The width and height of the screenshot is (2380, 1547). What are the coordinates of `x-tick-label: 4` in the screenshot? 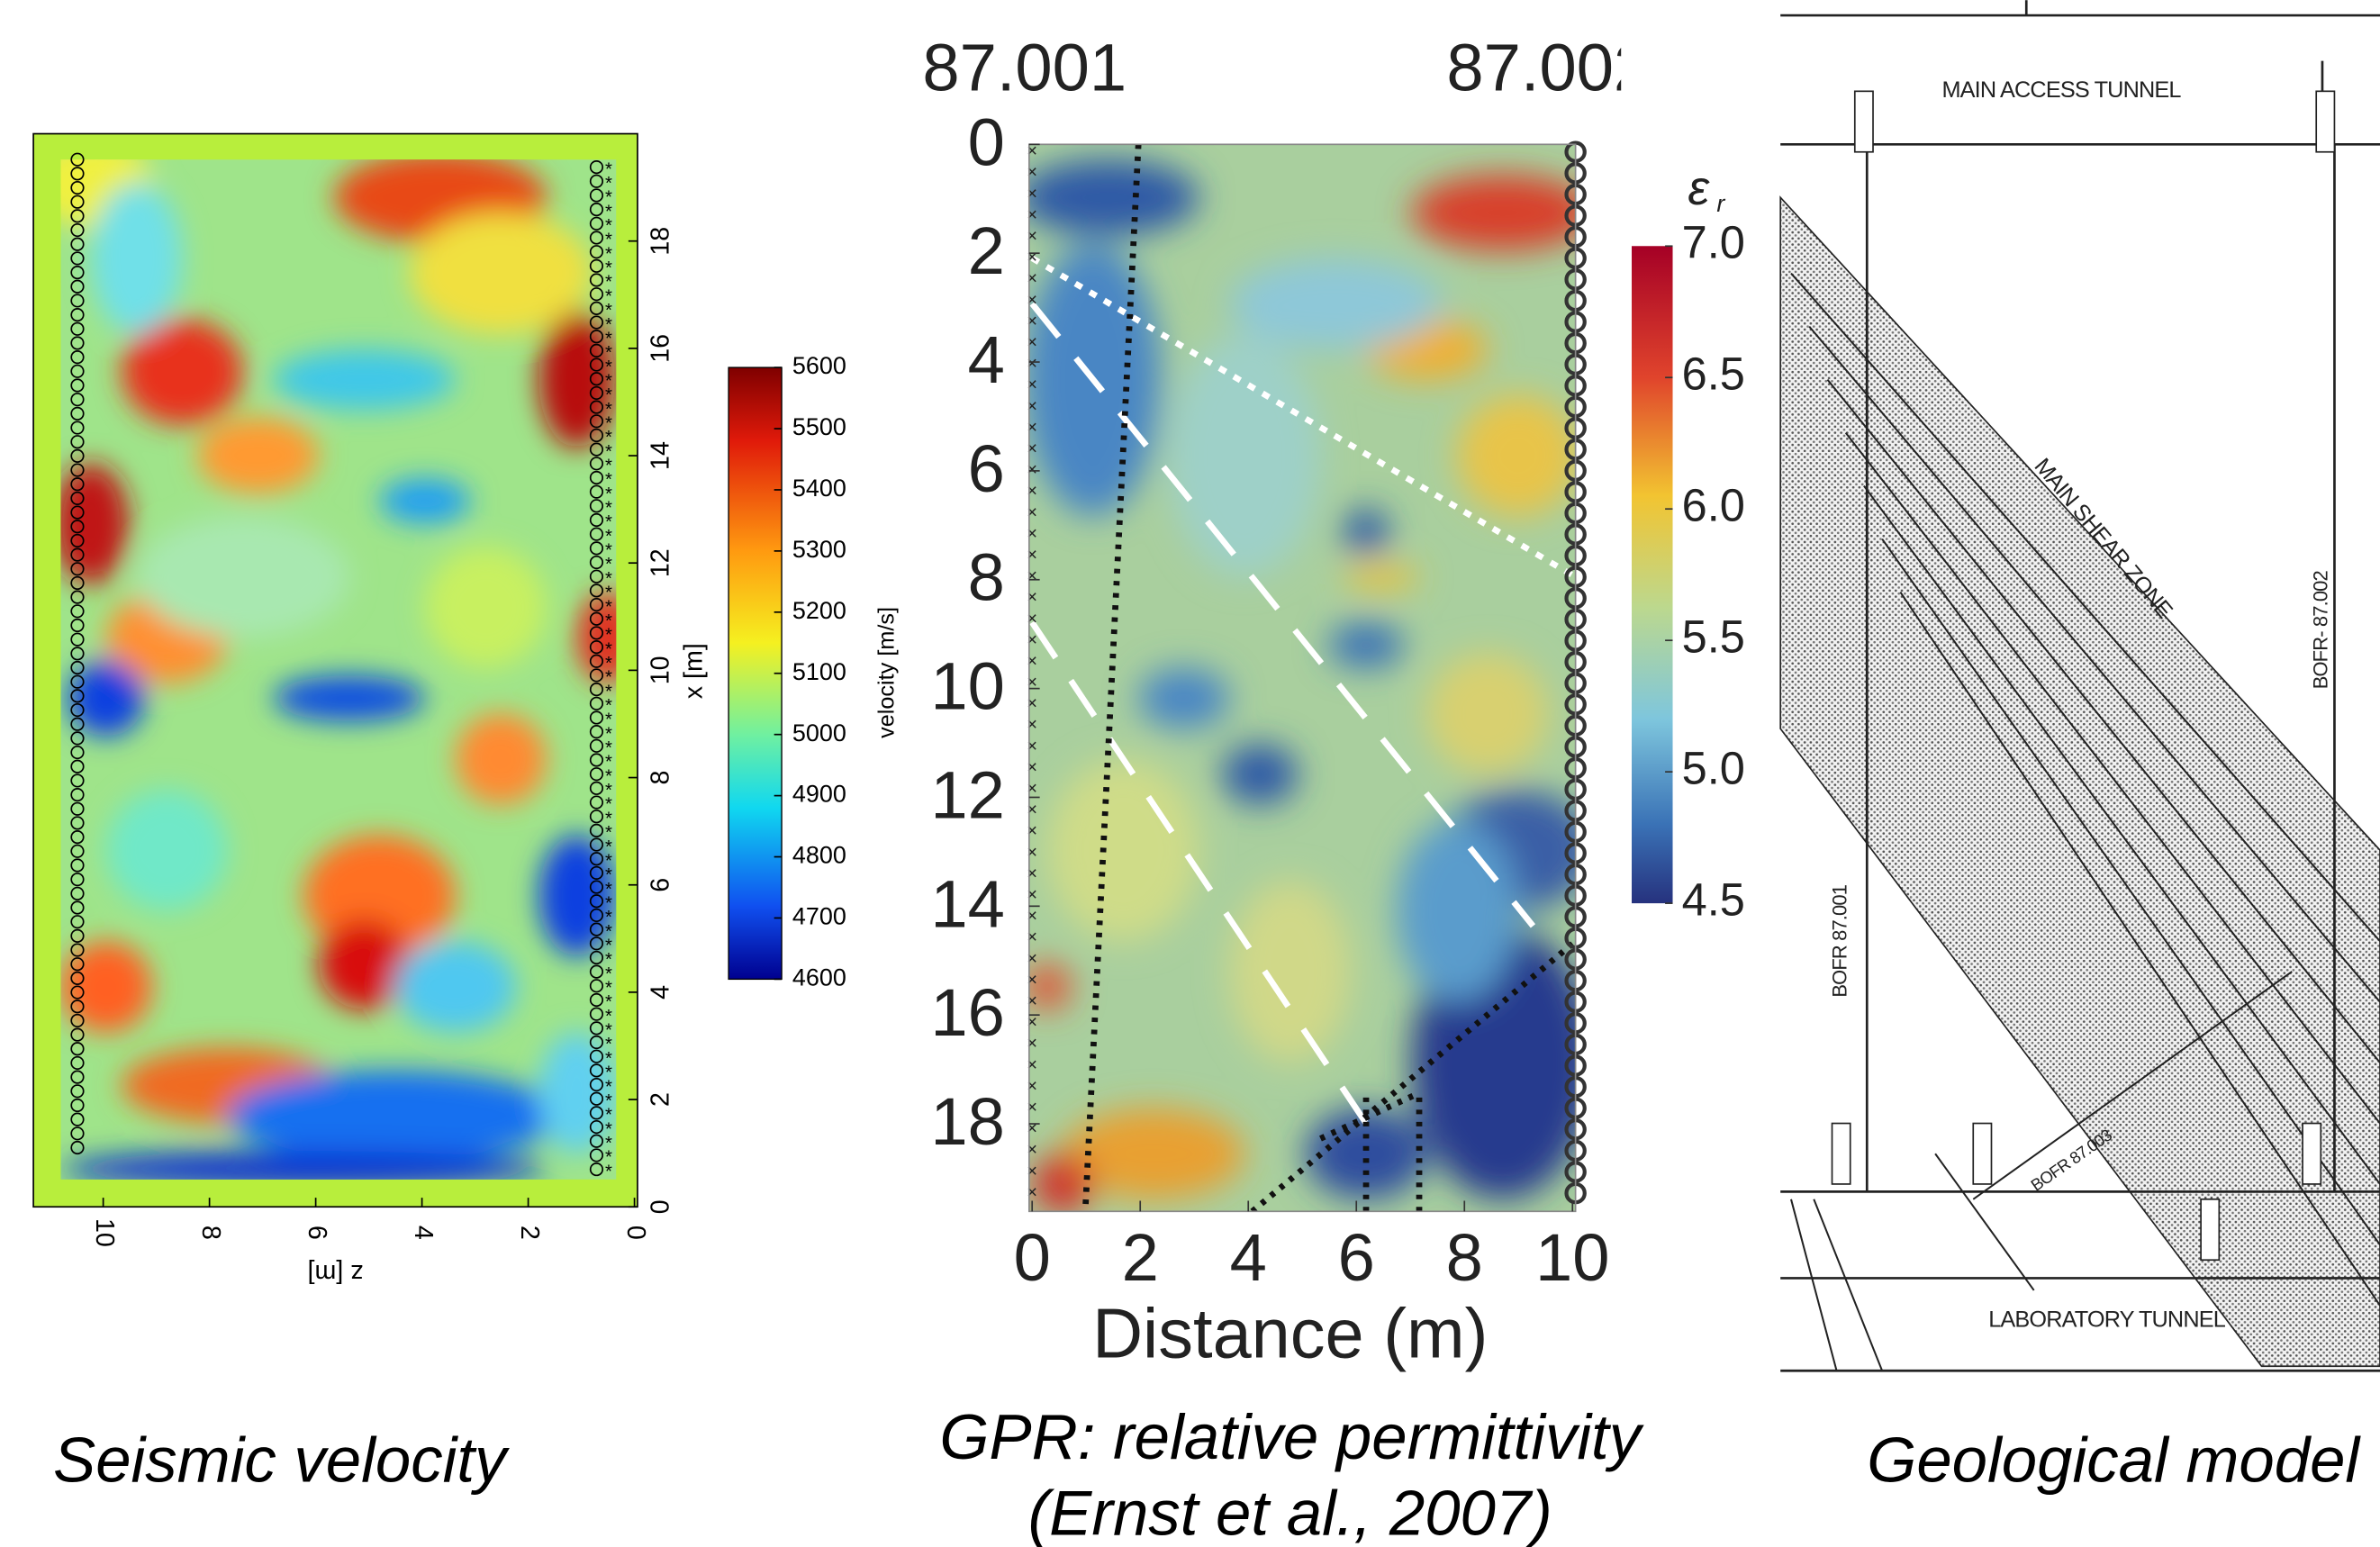 It's located at (1248, 1258).